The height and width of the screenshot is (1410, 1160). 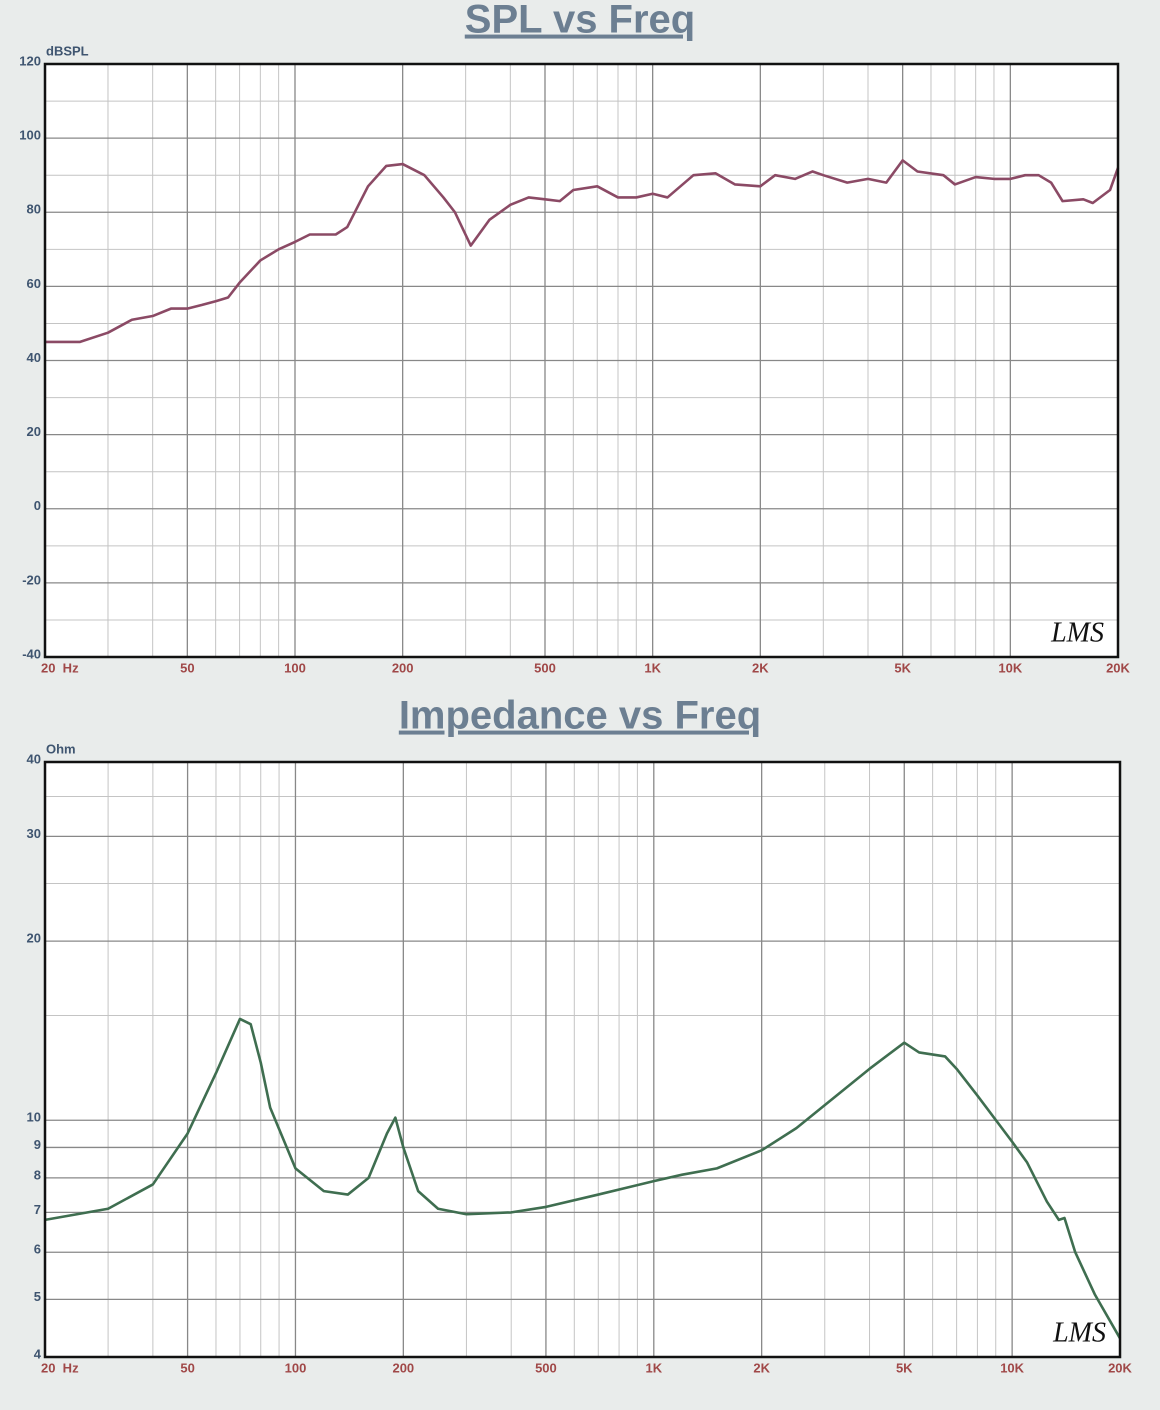 I want to click on y-tick-label: 6, so click(x=37, y=1249).